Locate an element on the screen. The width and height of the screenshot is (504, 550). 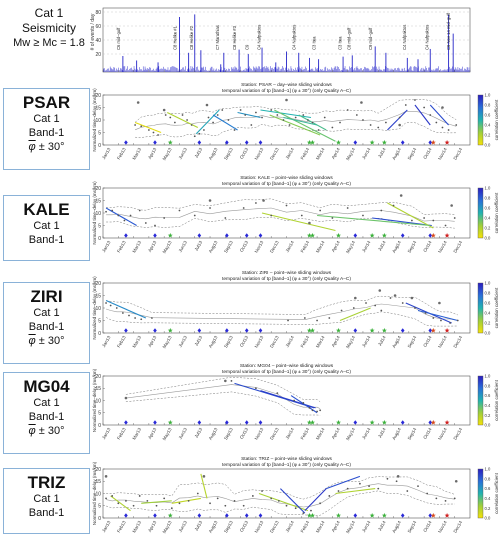
panel-xtick-label: Oct14 is located at coordinates (427, 433).